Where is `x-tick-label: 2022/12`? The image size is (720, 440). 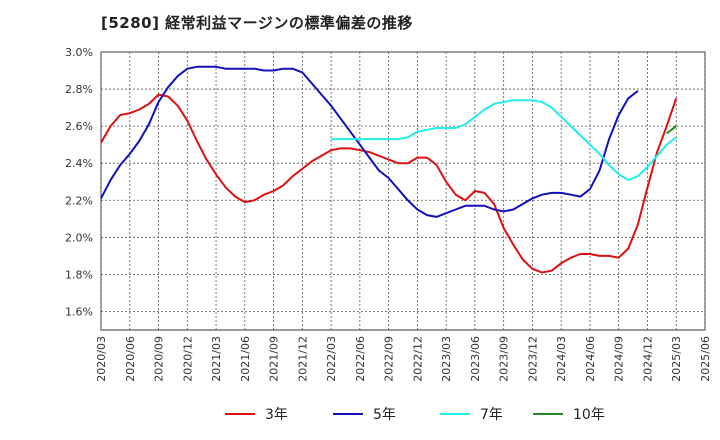 x-tick-label: 2022/12 is located at coordinates (417, 359).